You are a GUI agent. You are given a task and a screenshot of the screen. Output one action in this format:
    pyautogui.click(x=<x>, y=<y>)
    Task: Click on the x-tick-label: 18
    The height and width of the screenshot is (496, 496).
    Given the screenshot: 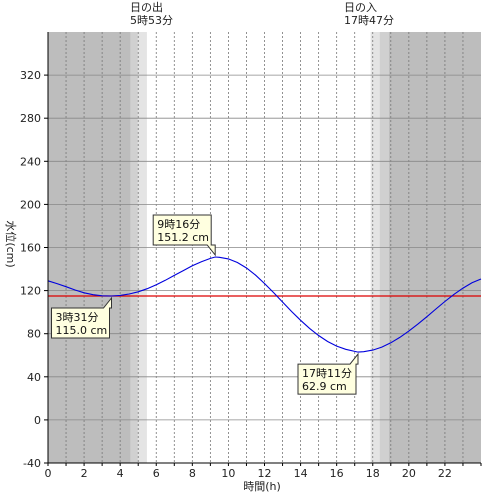 What is the action you would take?
    pyautogui.click(x=373, y=473)
    